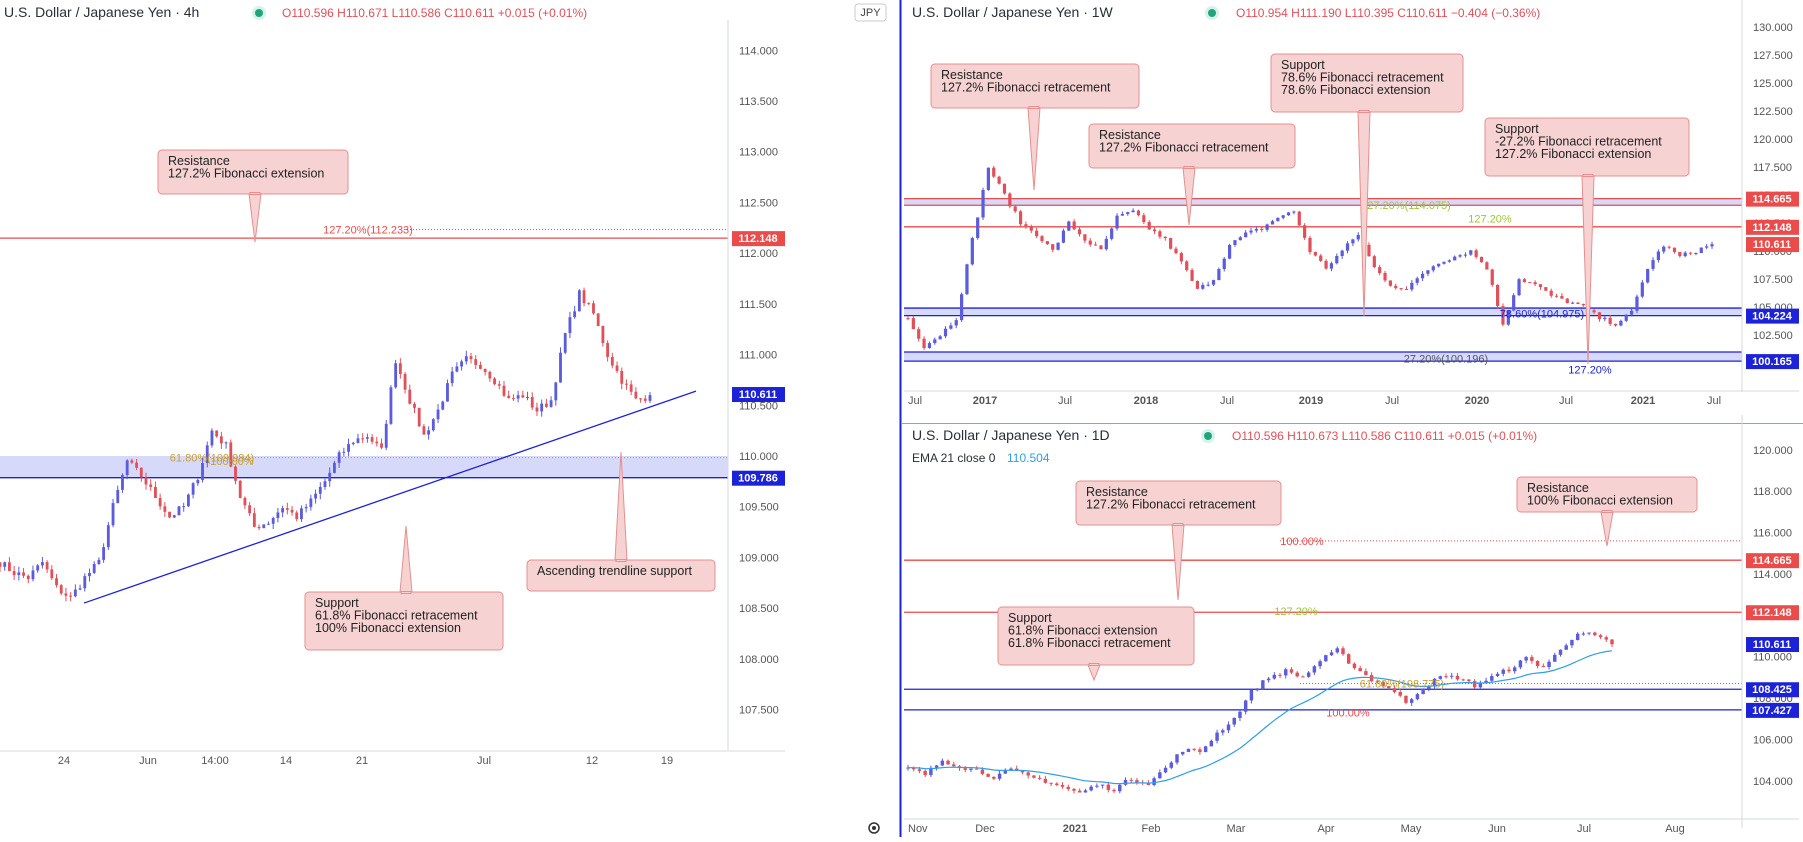 The width and height of the screenshot is (1803, 842). I want to click on ema-21-line, so click(1260, 717).